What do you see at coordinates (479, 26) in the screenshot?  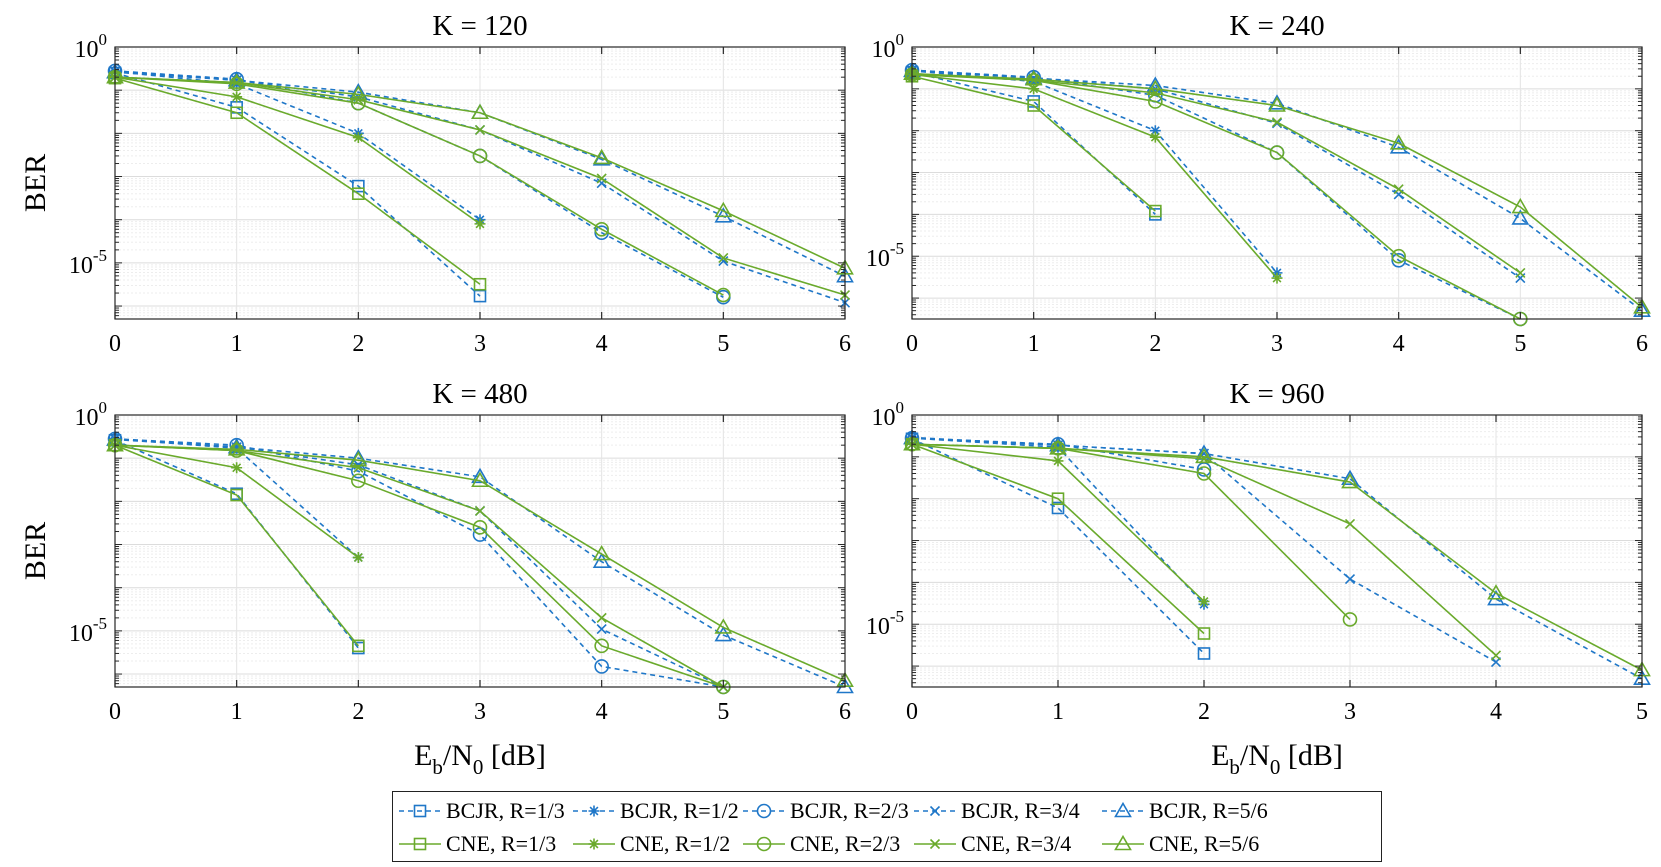 I see `chart-title: K = 120` at bounding box center [479, 26].